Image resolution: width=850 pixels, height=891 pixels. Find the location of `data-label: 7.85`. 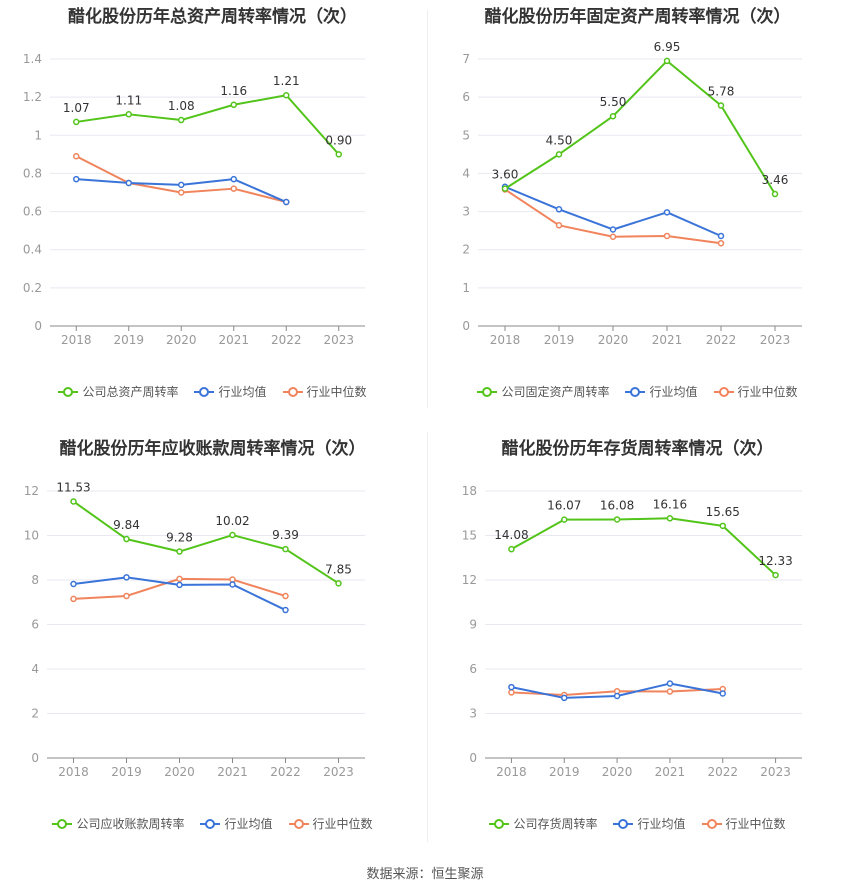

data-label: 7.85 is located at coordinates (338, 569).